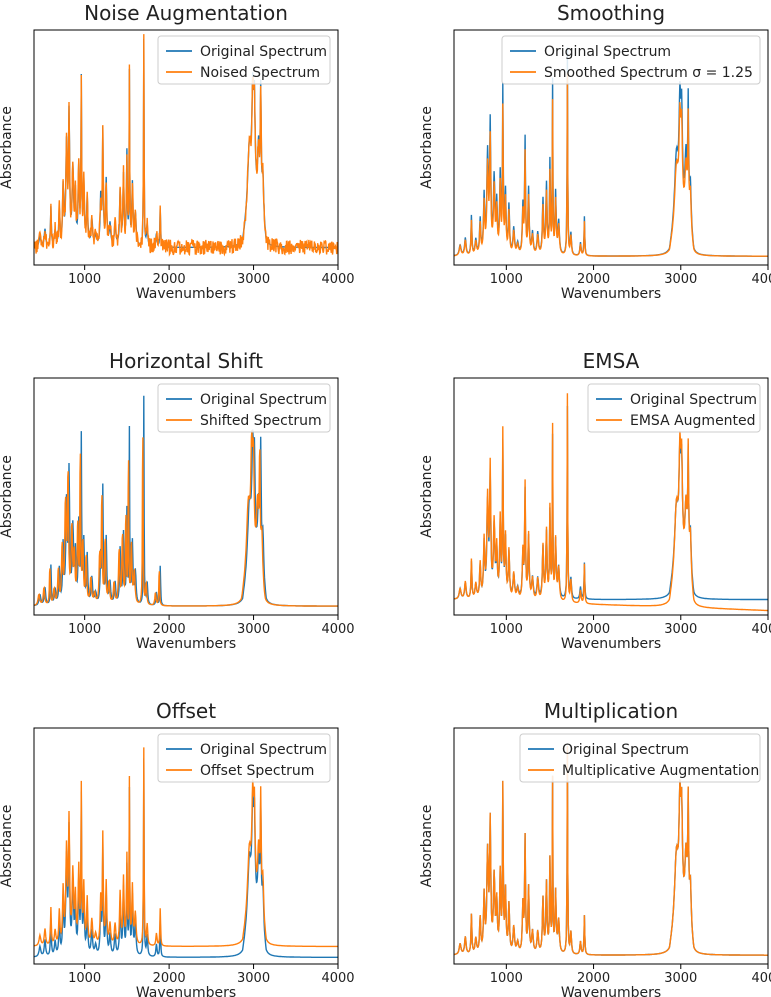  I want to click on panel-title: Noise Augmentation, so click(186, 13).